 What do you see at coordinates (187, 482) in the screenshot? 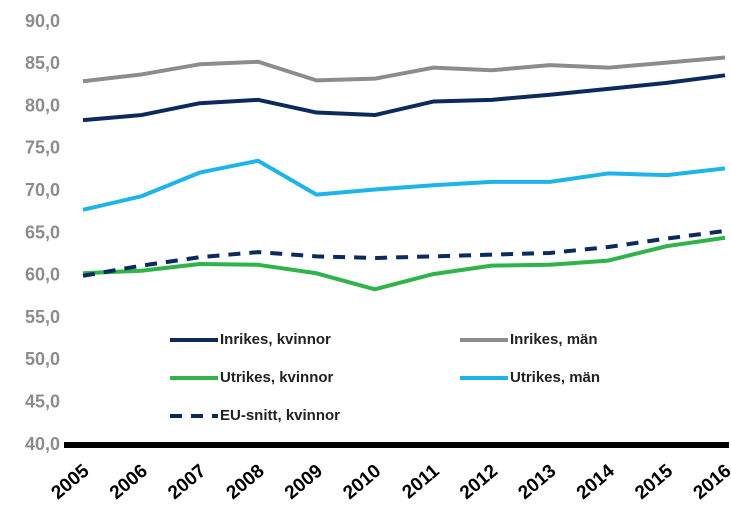
I see `x-tick-label: 2007` at bounding box center [187, 482].